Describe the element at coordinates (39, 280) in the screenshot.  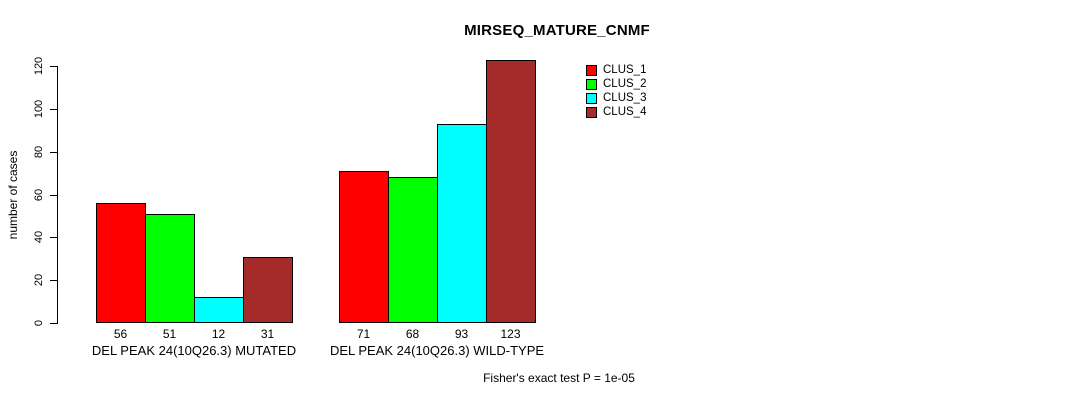
I see `y-tick-label: 20` at that location.